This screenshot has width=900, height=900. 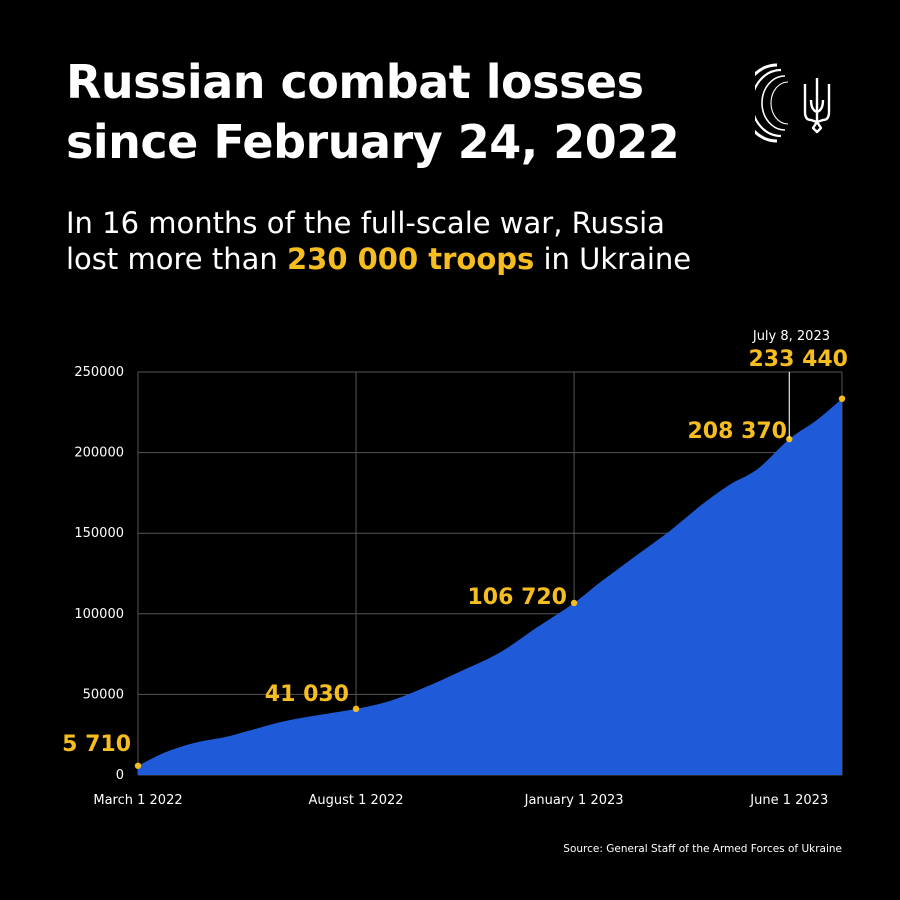 What do you see at coordinates (99, 614) in the screenshot?
I see `y-tick-label: 100000` at bounding box center [99, 614].